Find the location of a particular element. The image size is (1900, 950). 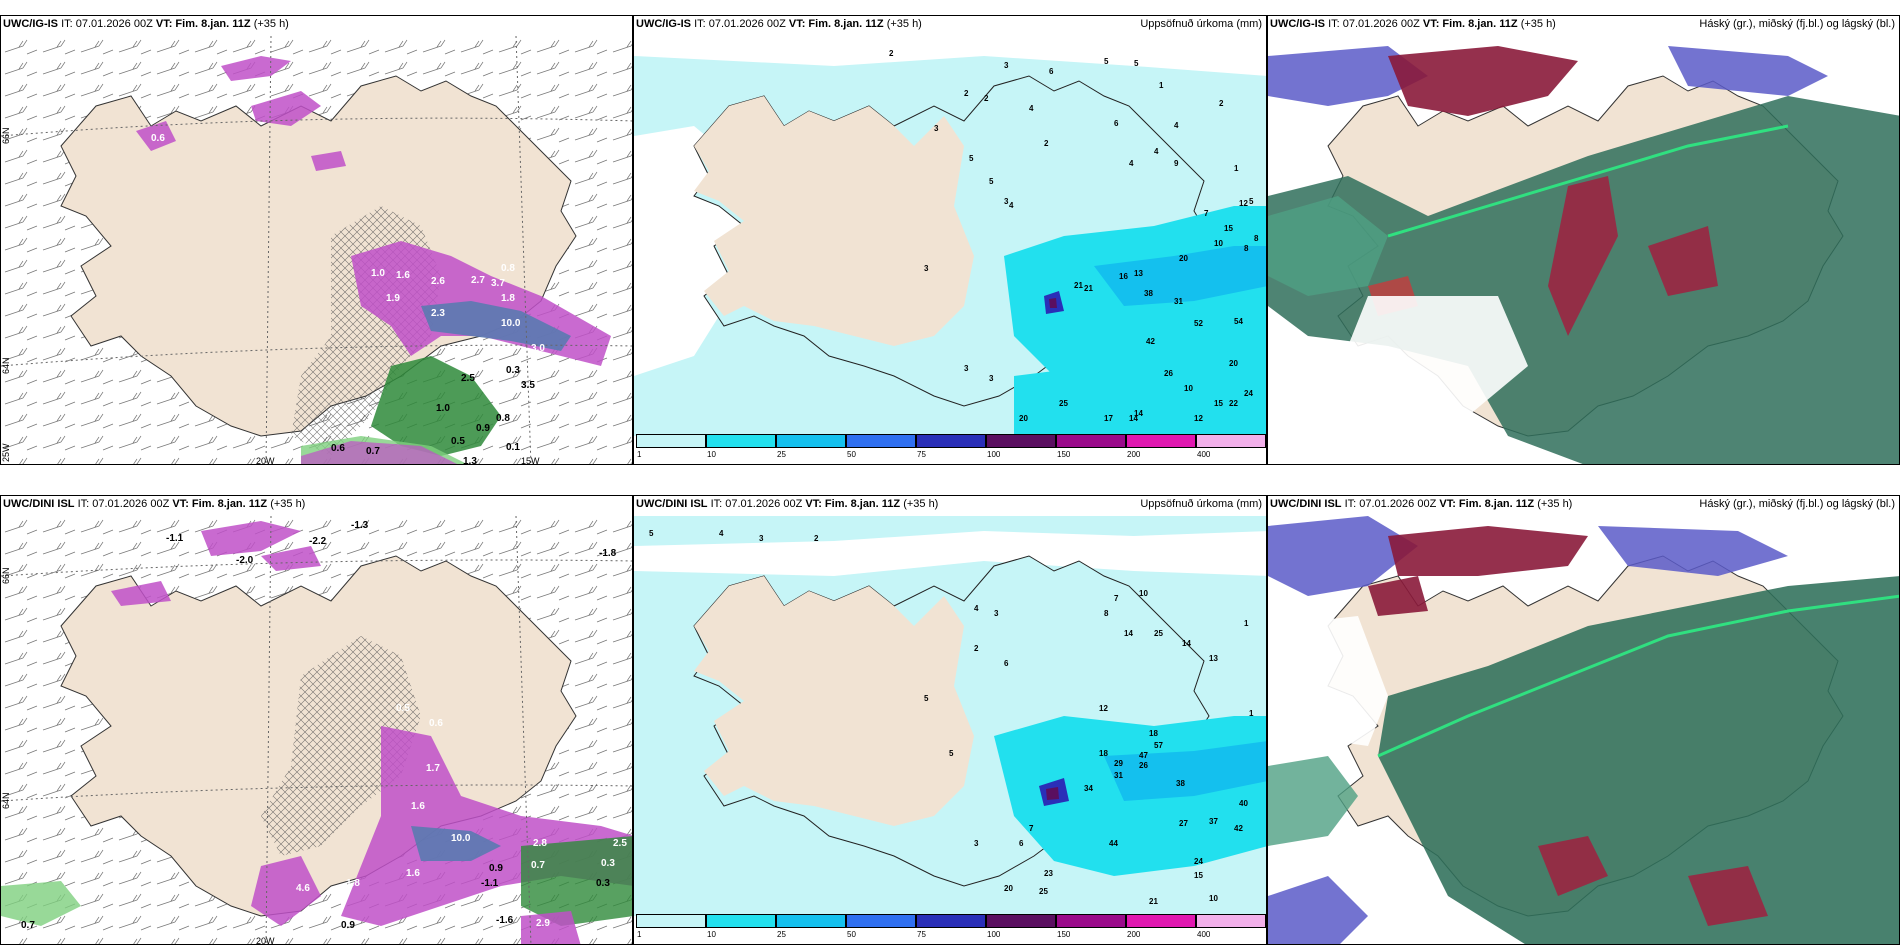

precip-value: 2.8 is located at coordinates (540, 843).